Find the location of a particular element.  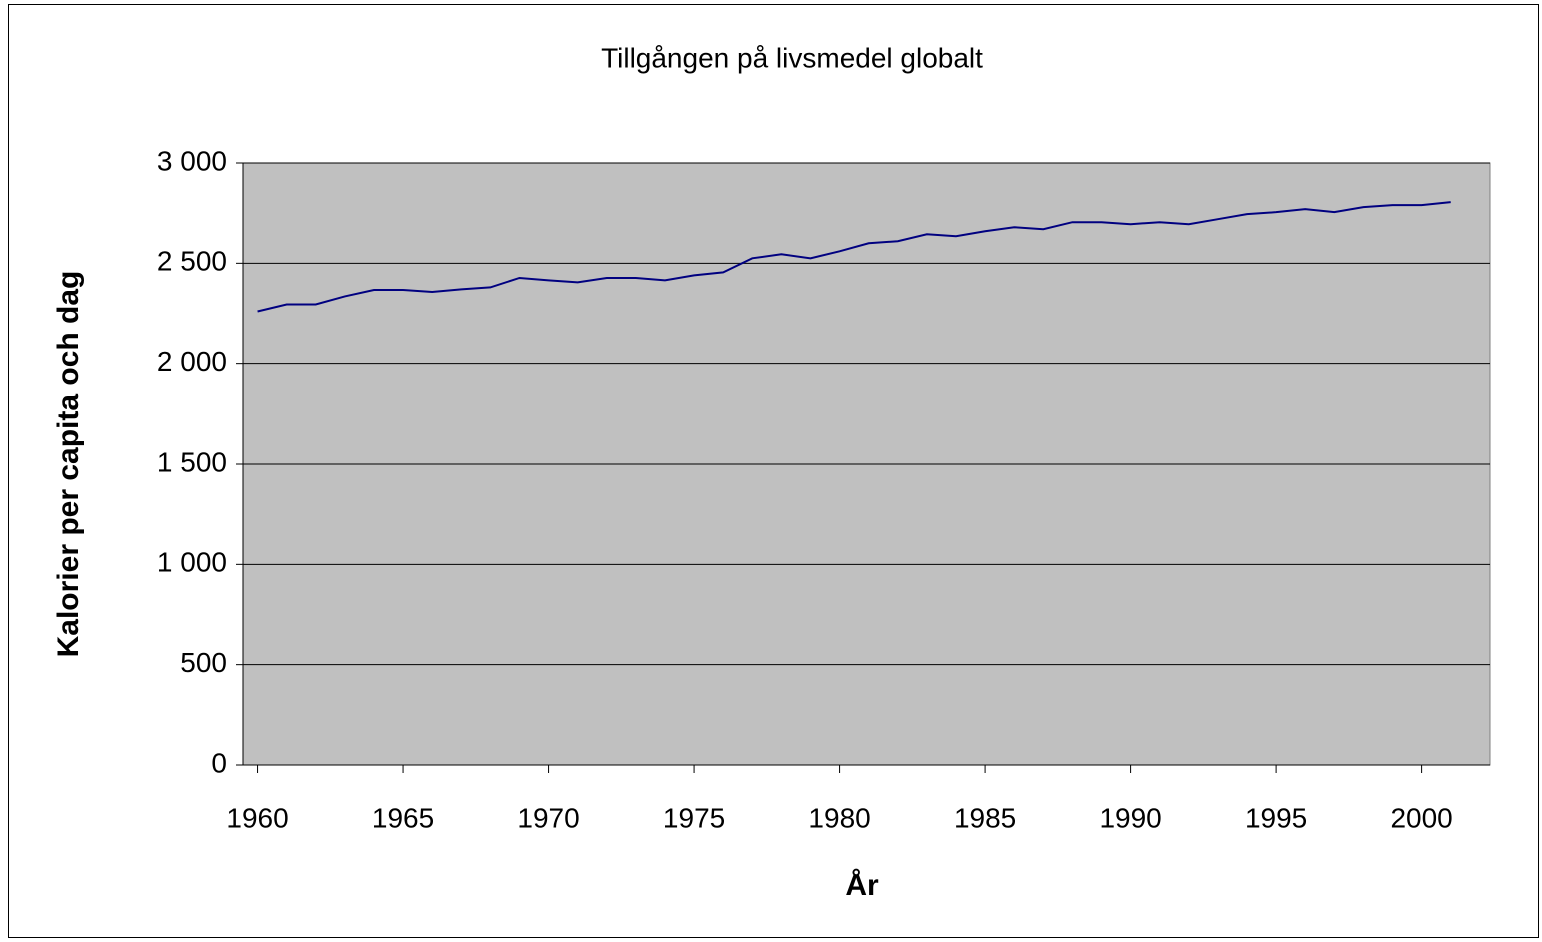

y-tick-label: 1 500 is located at coordinates (192, 461).